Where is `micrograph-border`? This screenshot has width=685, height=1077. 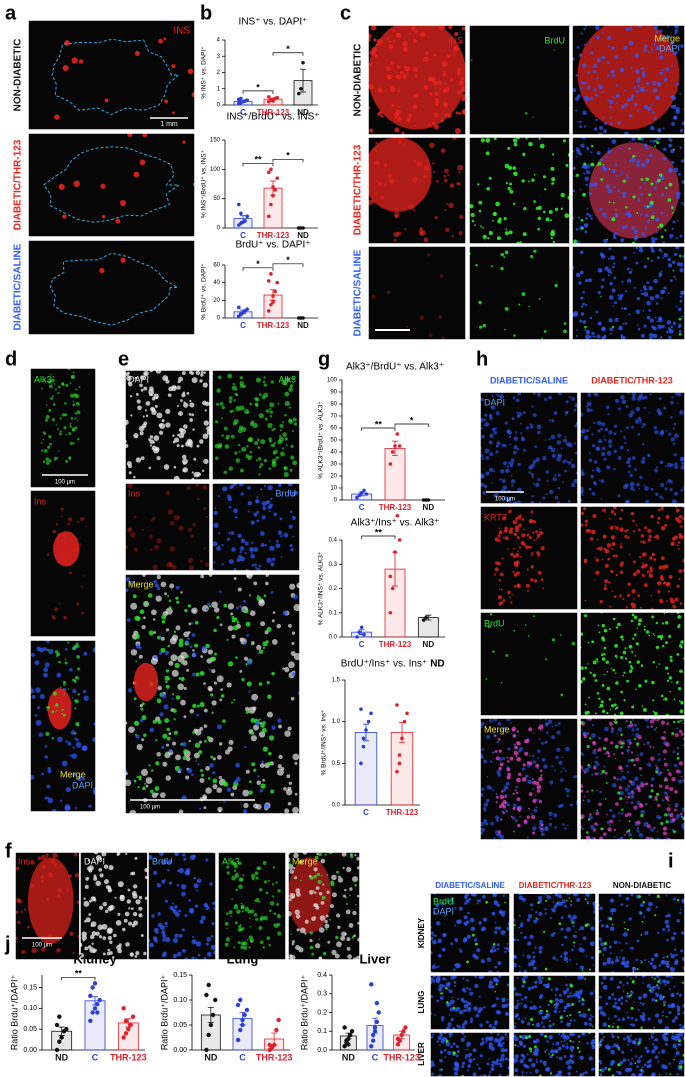 micrograph-border is located at coordinates (519, 293).